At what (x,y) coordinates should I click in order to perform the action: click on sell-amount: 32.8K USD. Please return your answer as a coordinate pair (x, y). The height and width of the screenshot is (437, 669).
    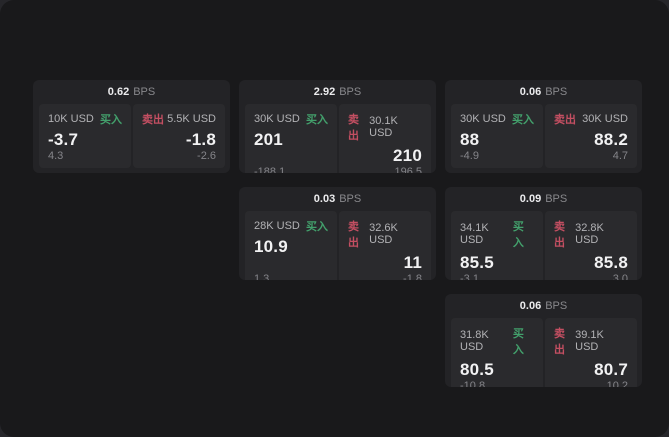
    Looking at the image, I should click on (589, 234).